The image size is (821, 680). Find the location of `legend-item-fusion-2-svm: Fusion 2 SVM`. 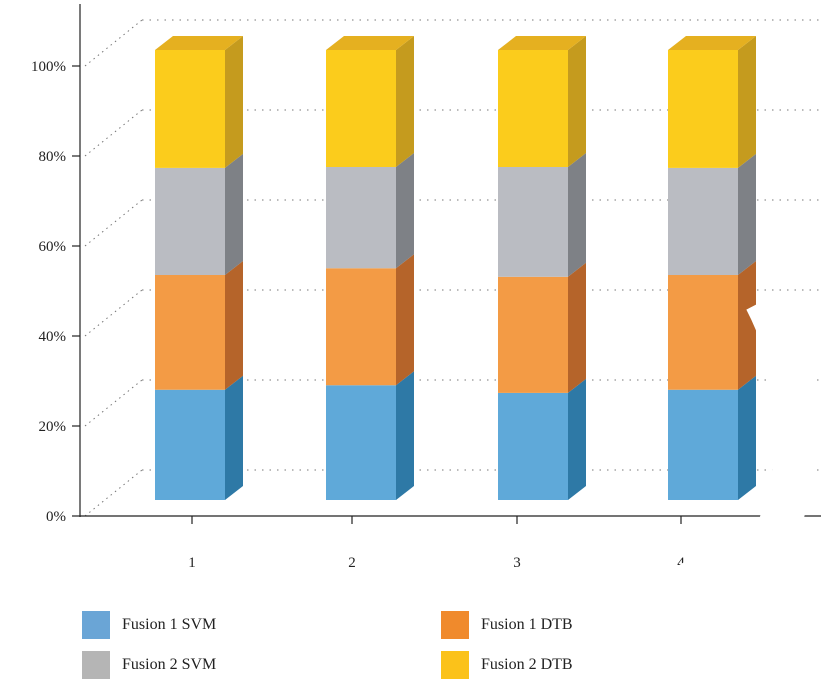

legend-item-fusion-2-svm: Fusion 2 SVM is located at coordinates (149, 665).